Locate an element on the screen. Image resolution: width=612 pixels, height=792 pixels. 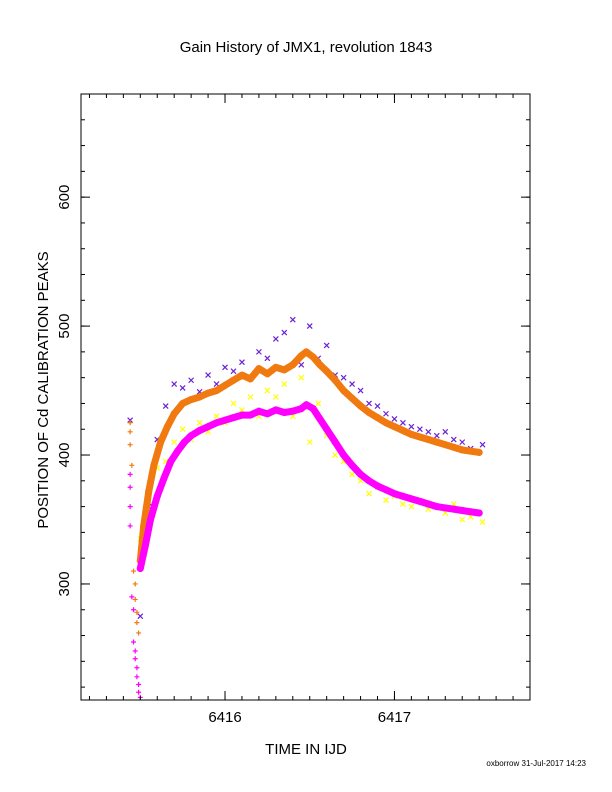
y-tick-label: 500 is located at coordinates (64, 326).